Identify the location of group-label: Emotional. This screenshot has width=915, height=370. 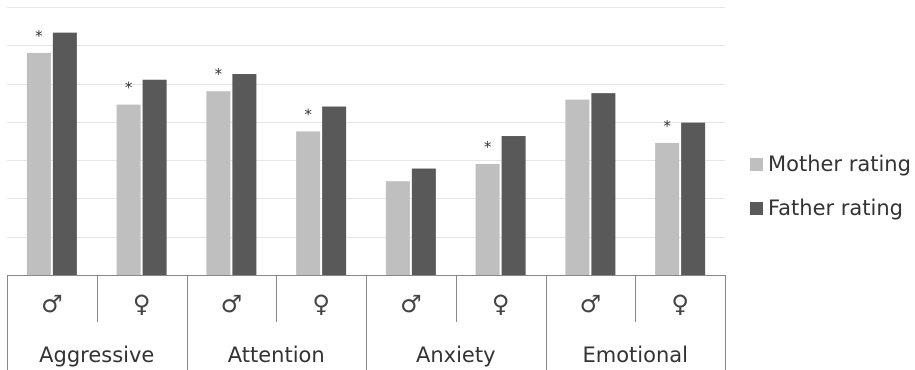
(635, 355).